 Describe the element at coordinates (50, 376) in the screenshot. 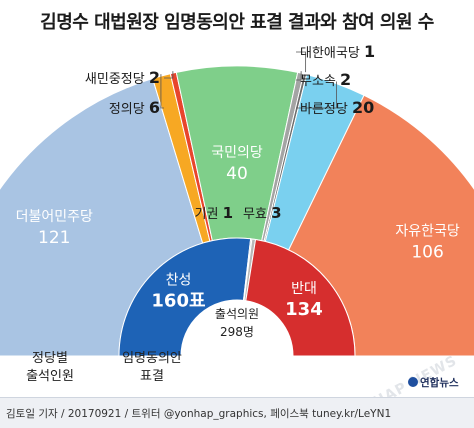

I see `party-caption-1: 출석인원` at that location.